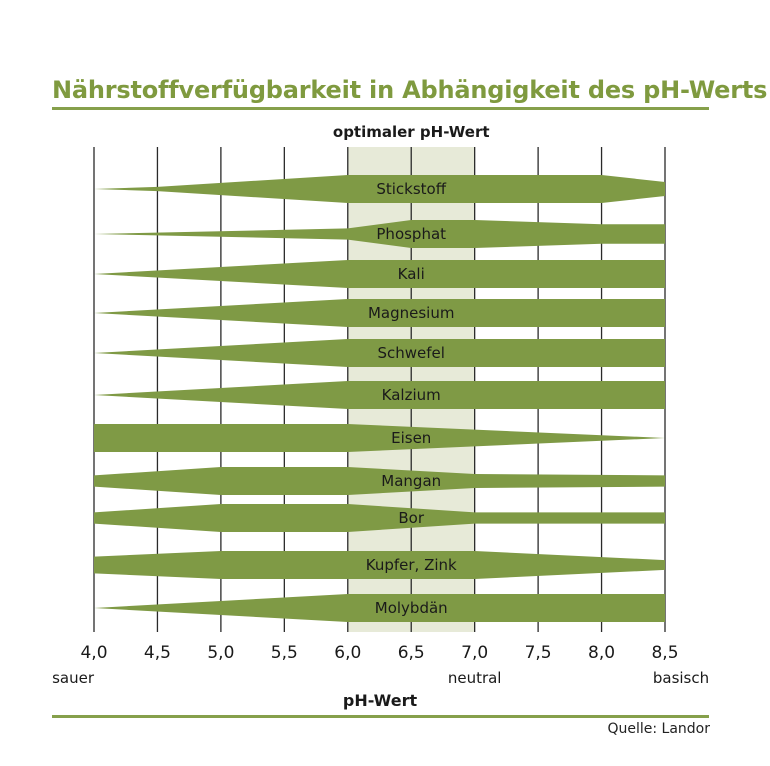  I want to click on band-schwefel, so click(379, 353).